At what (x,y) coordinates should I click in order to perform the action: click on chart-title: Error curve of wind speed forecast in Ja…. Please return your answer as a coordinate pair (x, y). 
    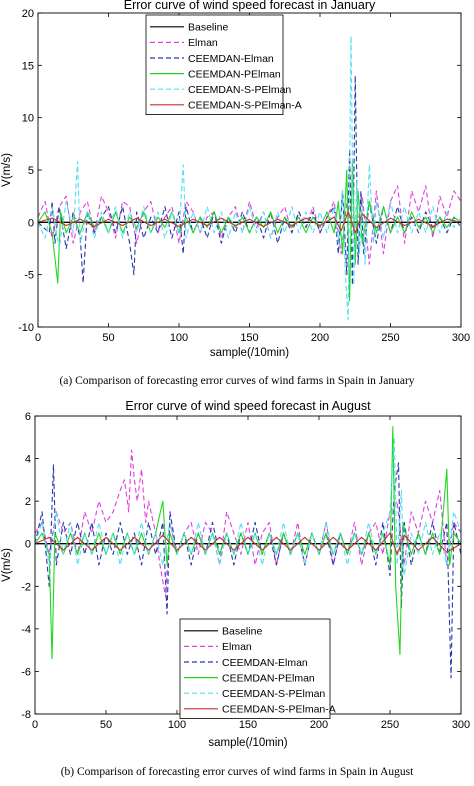
    Looking at the image, I should click on (250, 6).